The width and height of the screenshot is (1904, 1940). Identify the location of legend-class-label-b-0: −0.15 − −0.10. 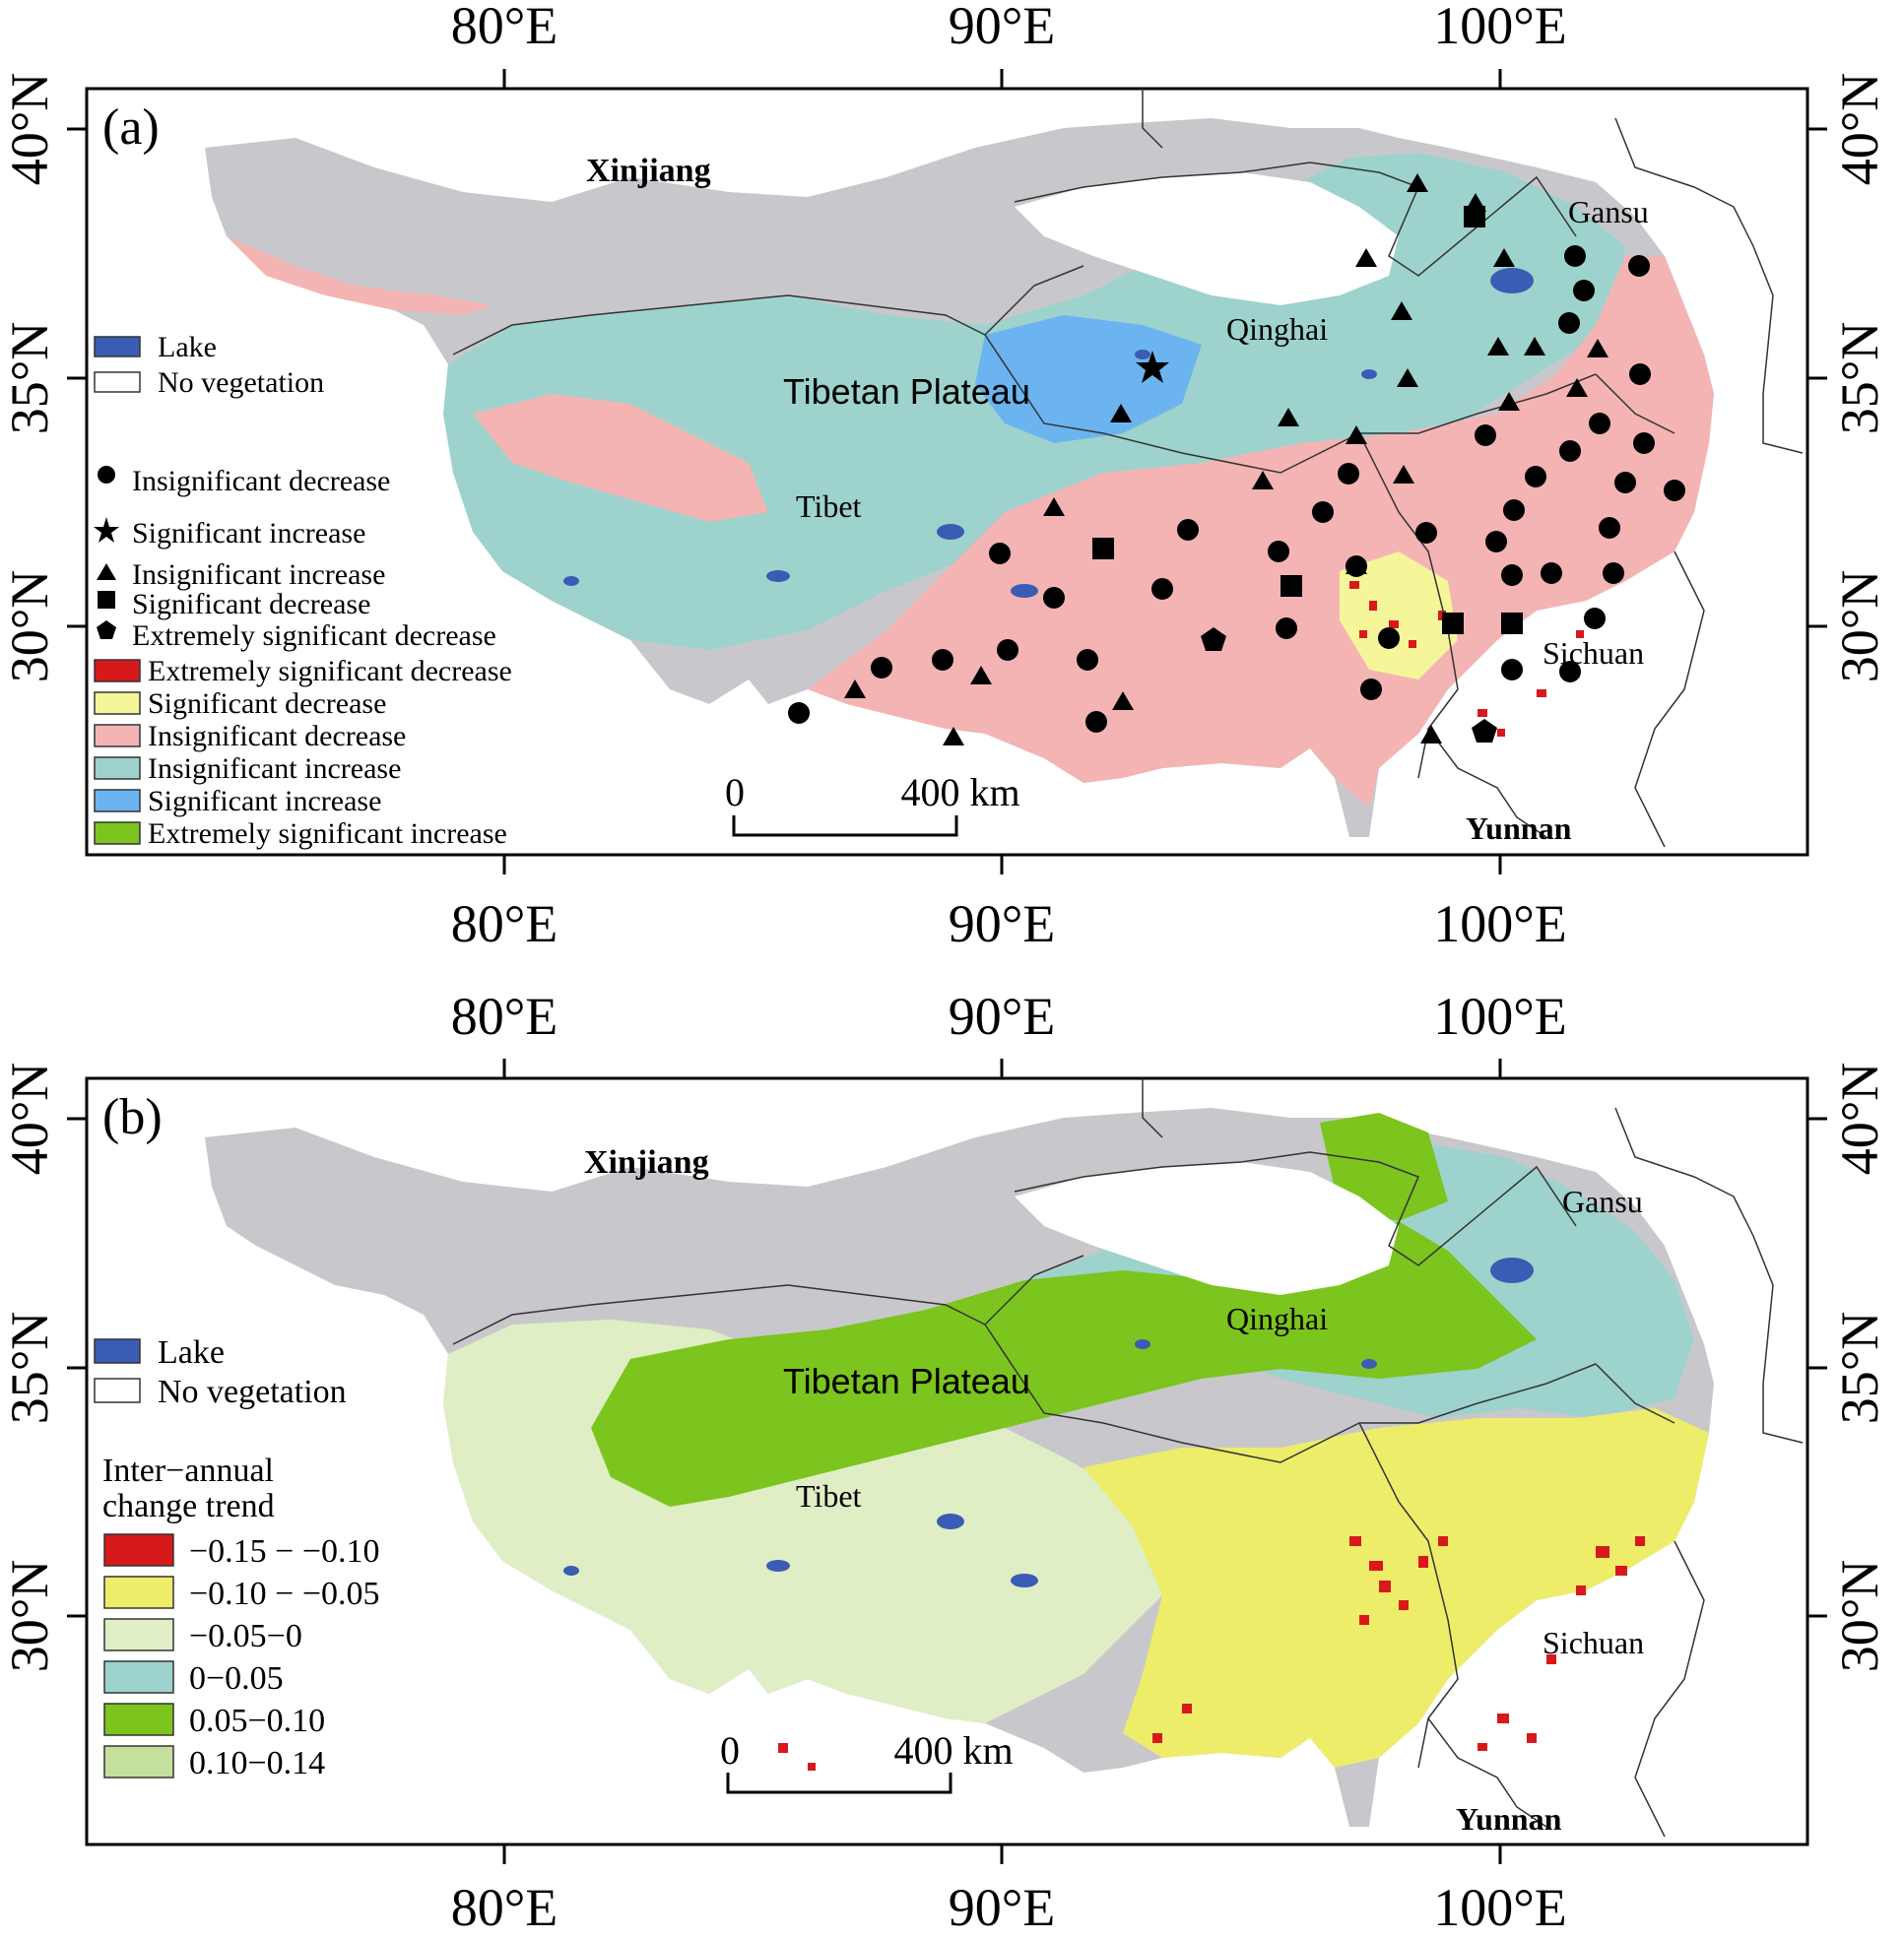
(284, 1551).